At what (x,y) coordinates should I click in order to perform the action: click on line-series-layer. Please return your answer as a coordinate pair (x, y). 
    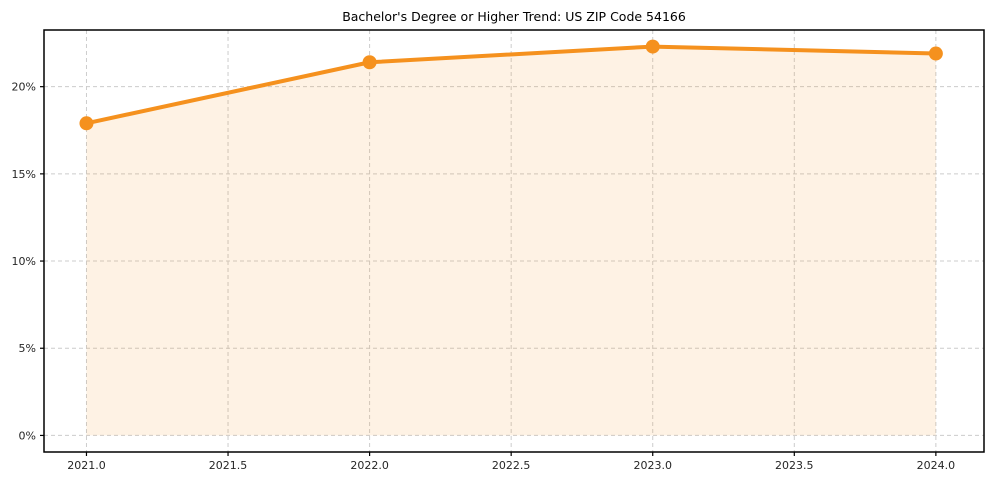
    Looking at the image, I should click on (511, 85).